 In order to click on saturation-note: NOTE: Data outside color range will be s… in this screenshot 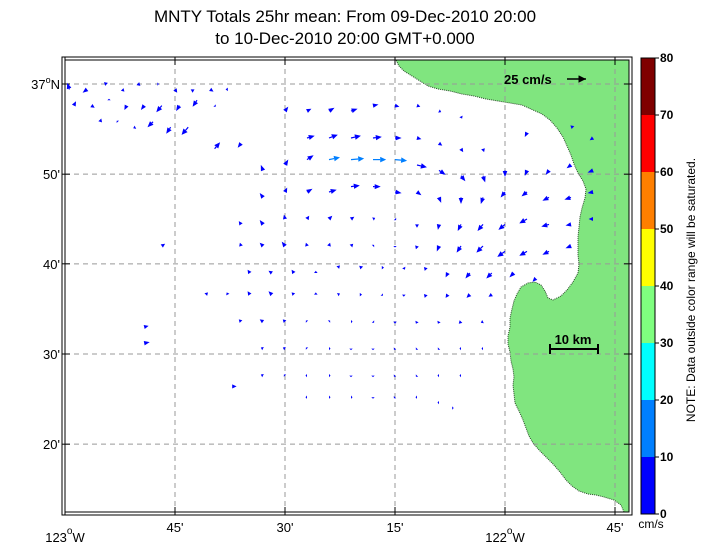, I will do `click(691, 290)`.